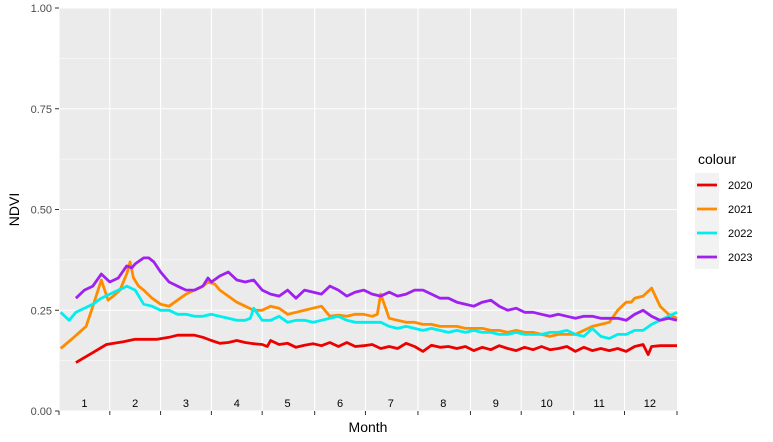 The width and height of the screenshot is (773, 442). Describe the element at coordinates (740, 234) in the screenshot. I see `legend-label: 2022` at that location.